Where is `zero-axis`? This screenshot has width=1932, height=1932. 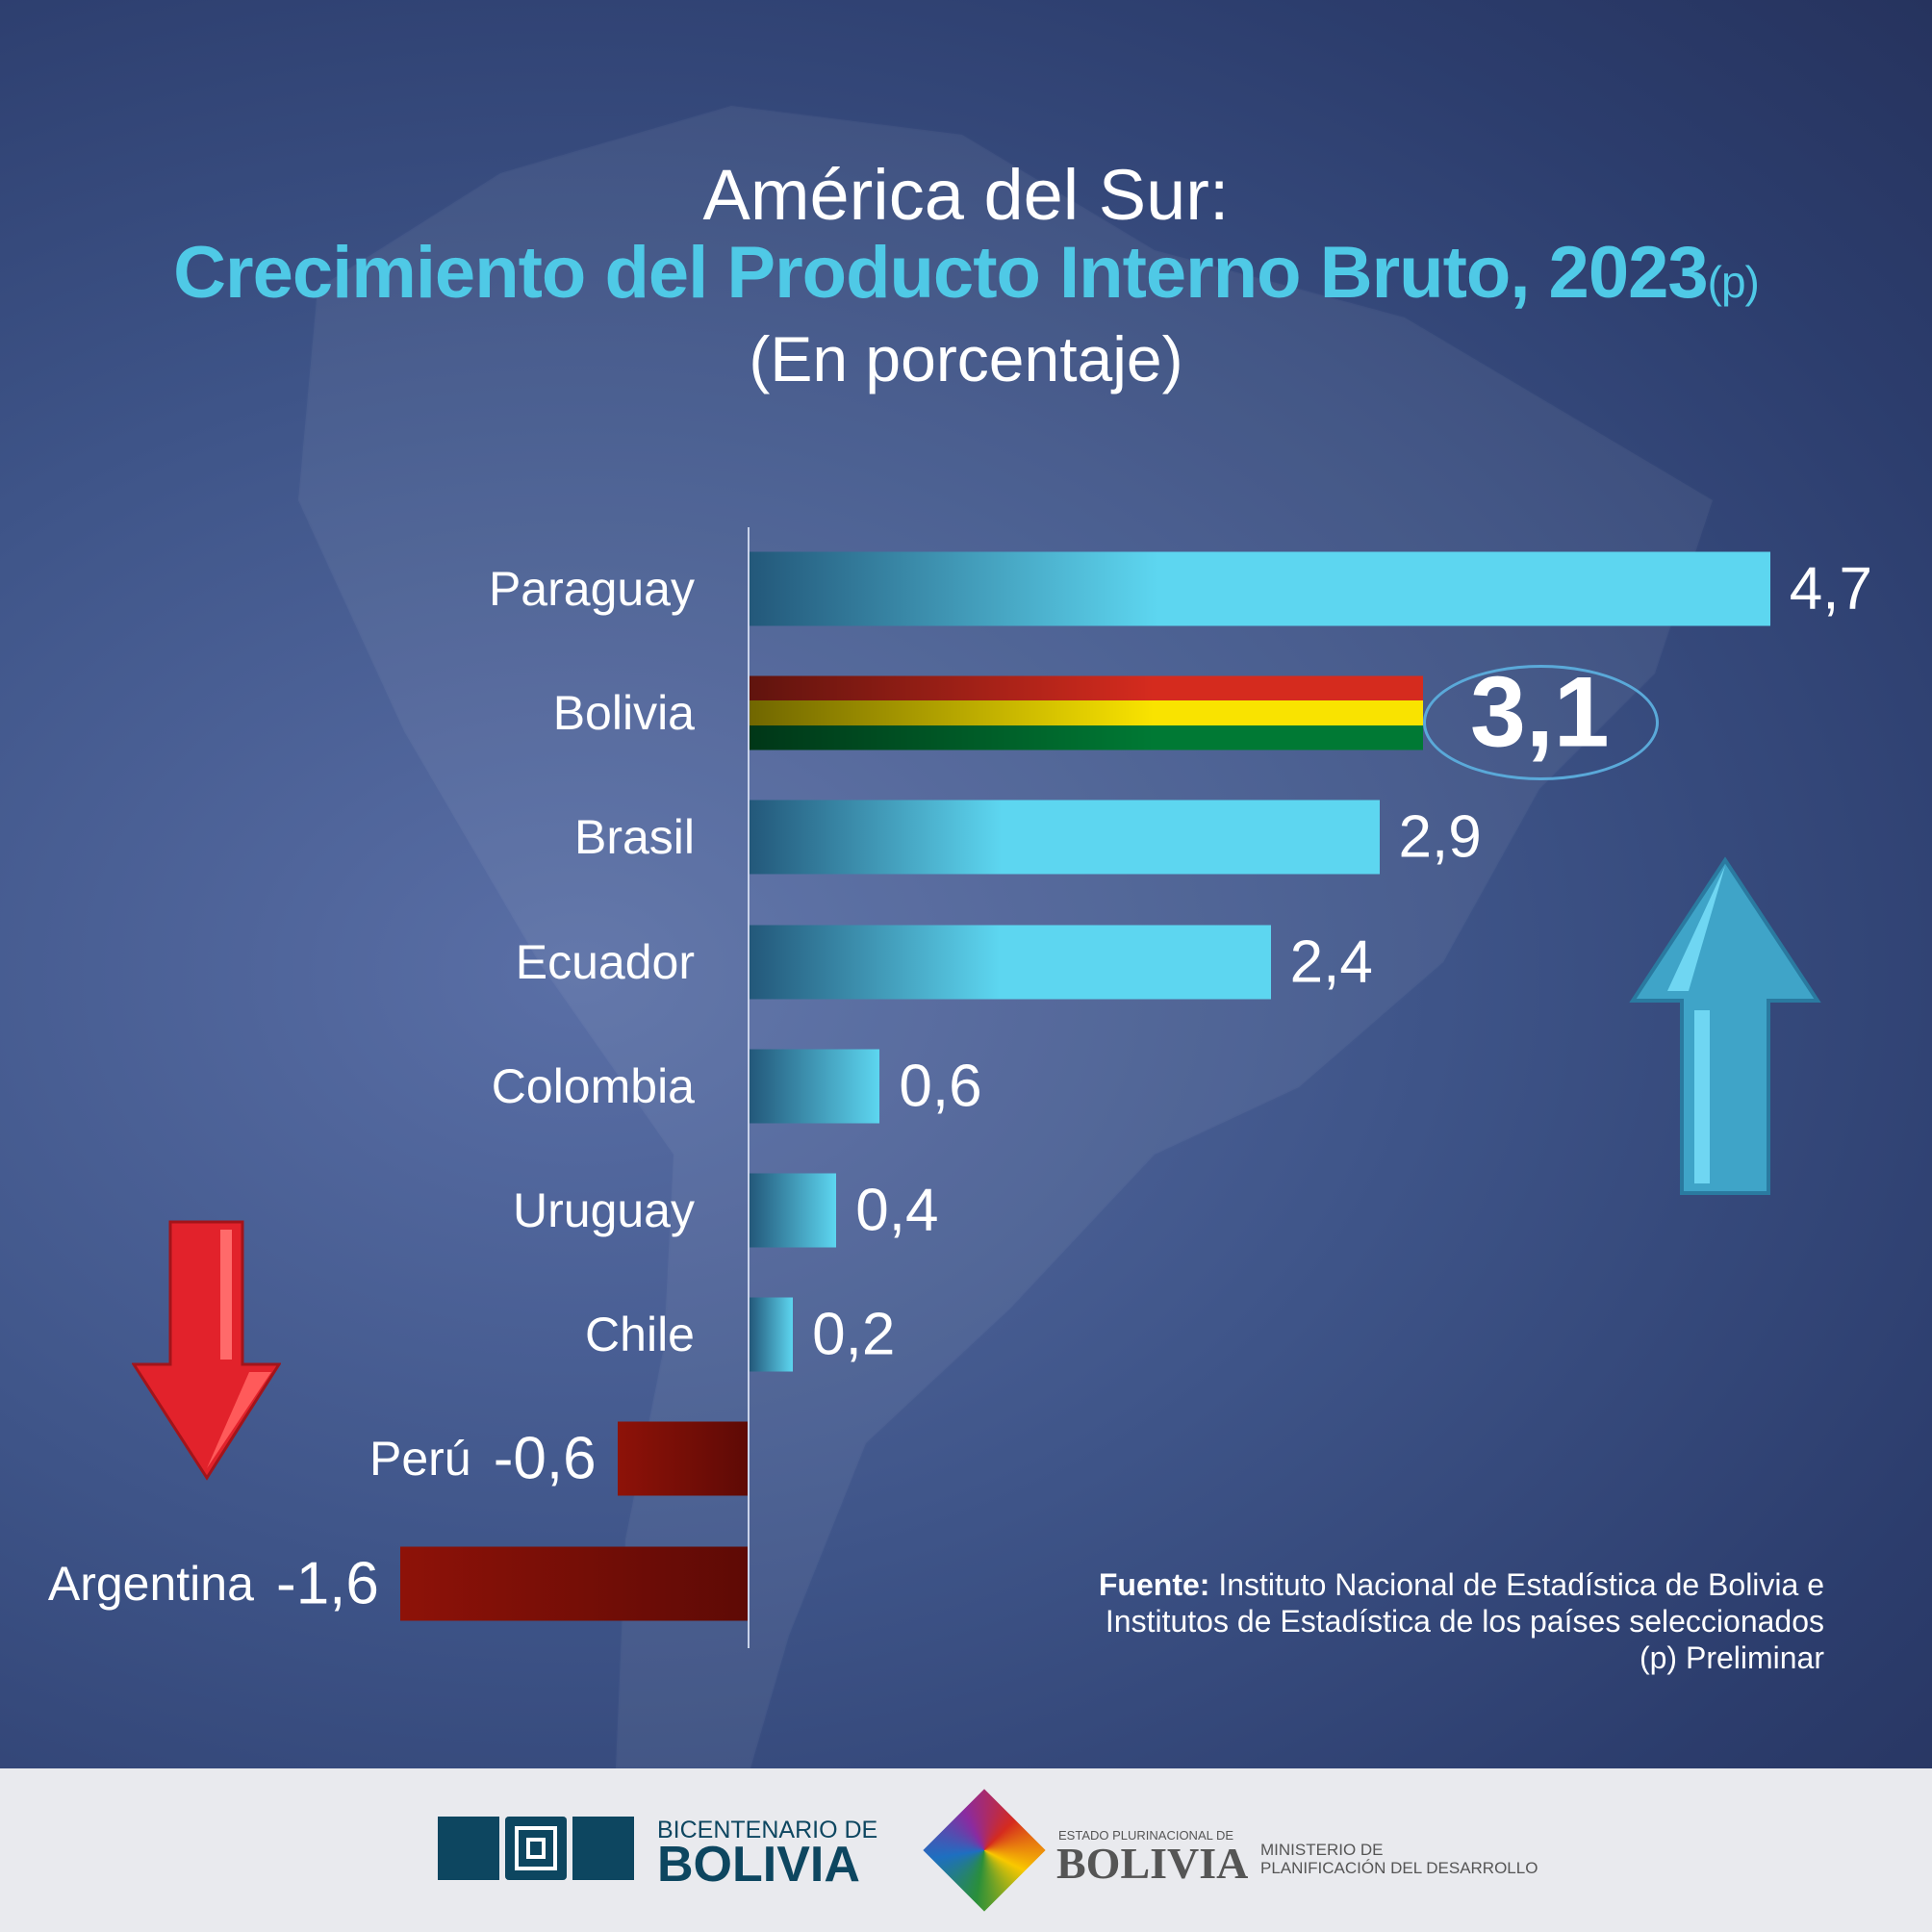
zero-axis is located at coordinates (749, 1087).